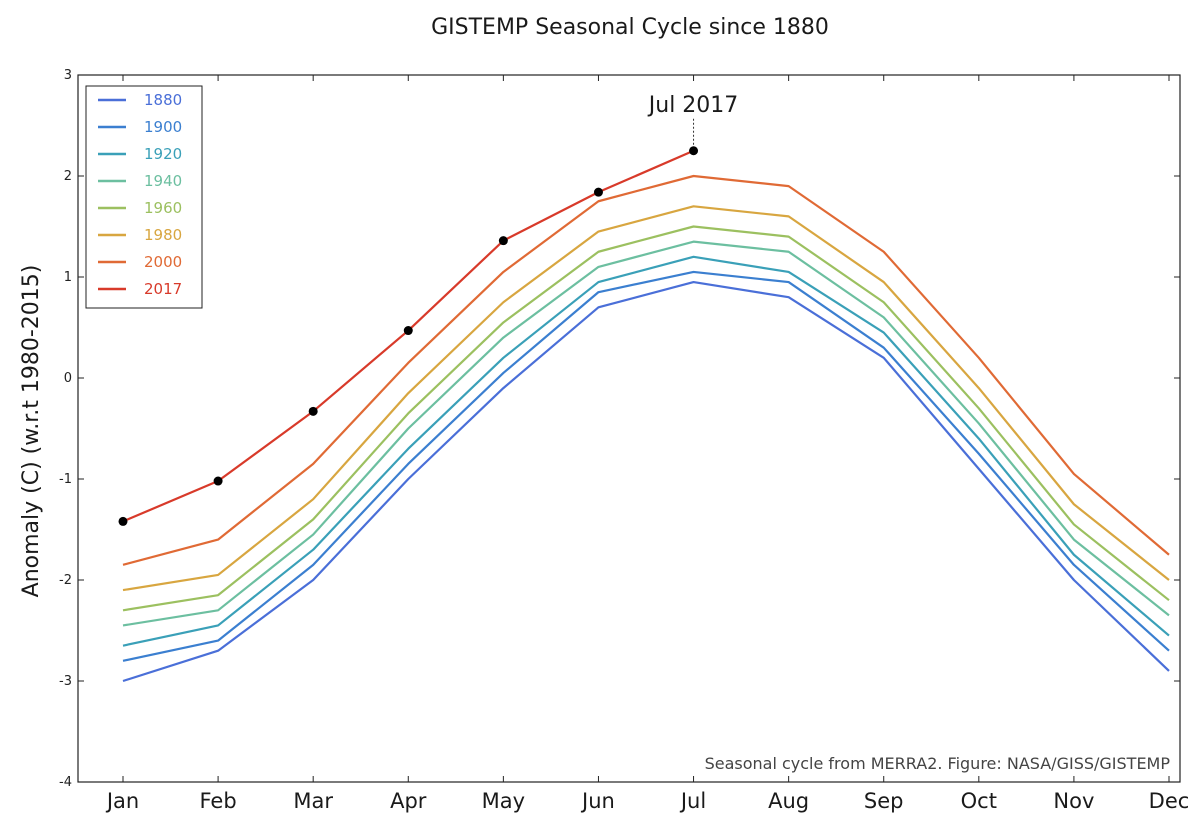  Describe the element at coordinates (979, 801) in the screenshot. I see `x-tick-label: Oct` at that location.